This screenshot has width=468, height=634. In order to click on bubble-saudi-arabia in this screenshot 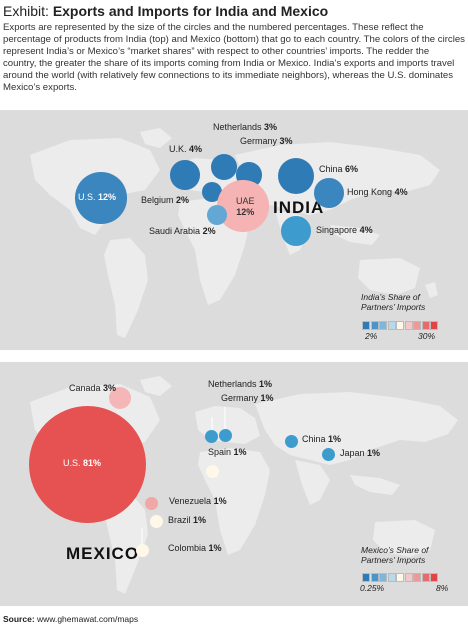, I will do `click(217, 215)`.